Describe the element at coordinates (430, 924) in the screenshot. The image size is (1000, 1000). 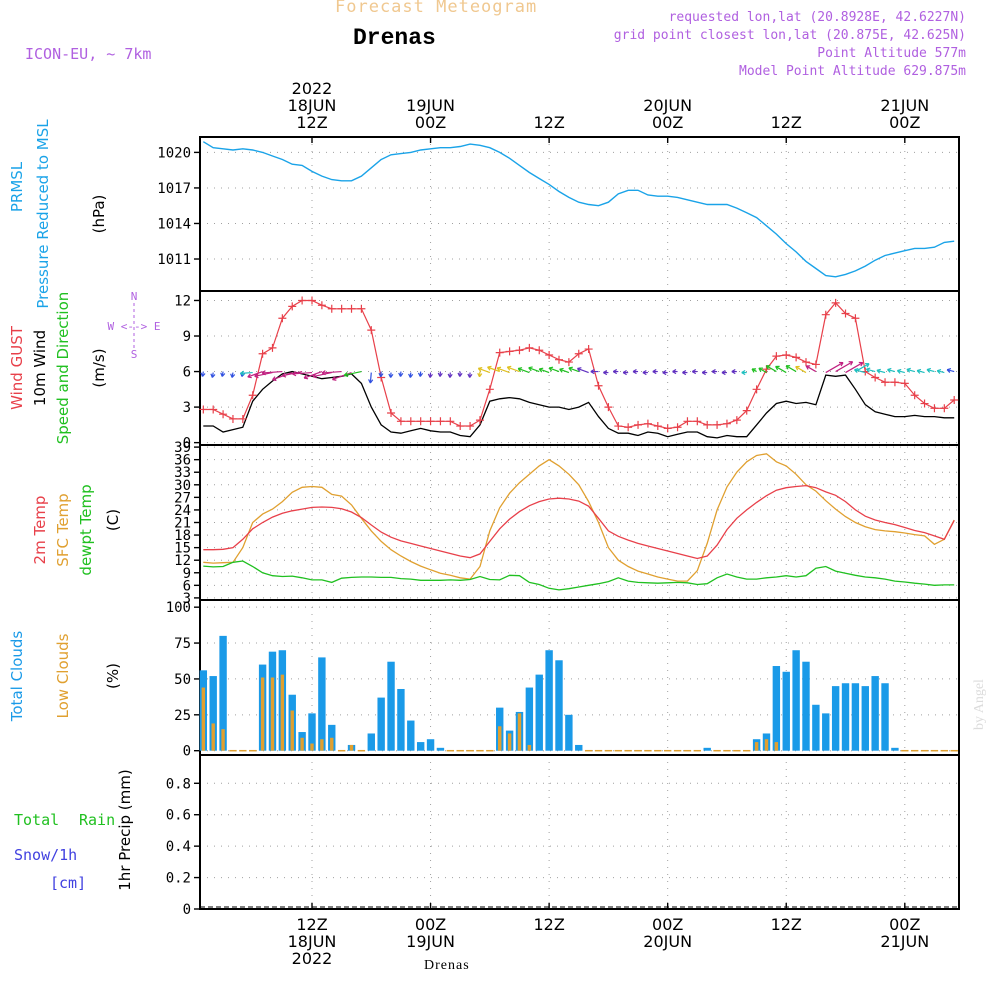
I see `bottom-time-label: 00Z` at that location.